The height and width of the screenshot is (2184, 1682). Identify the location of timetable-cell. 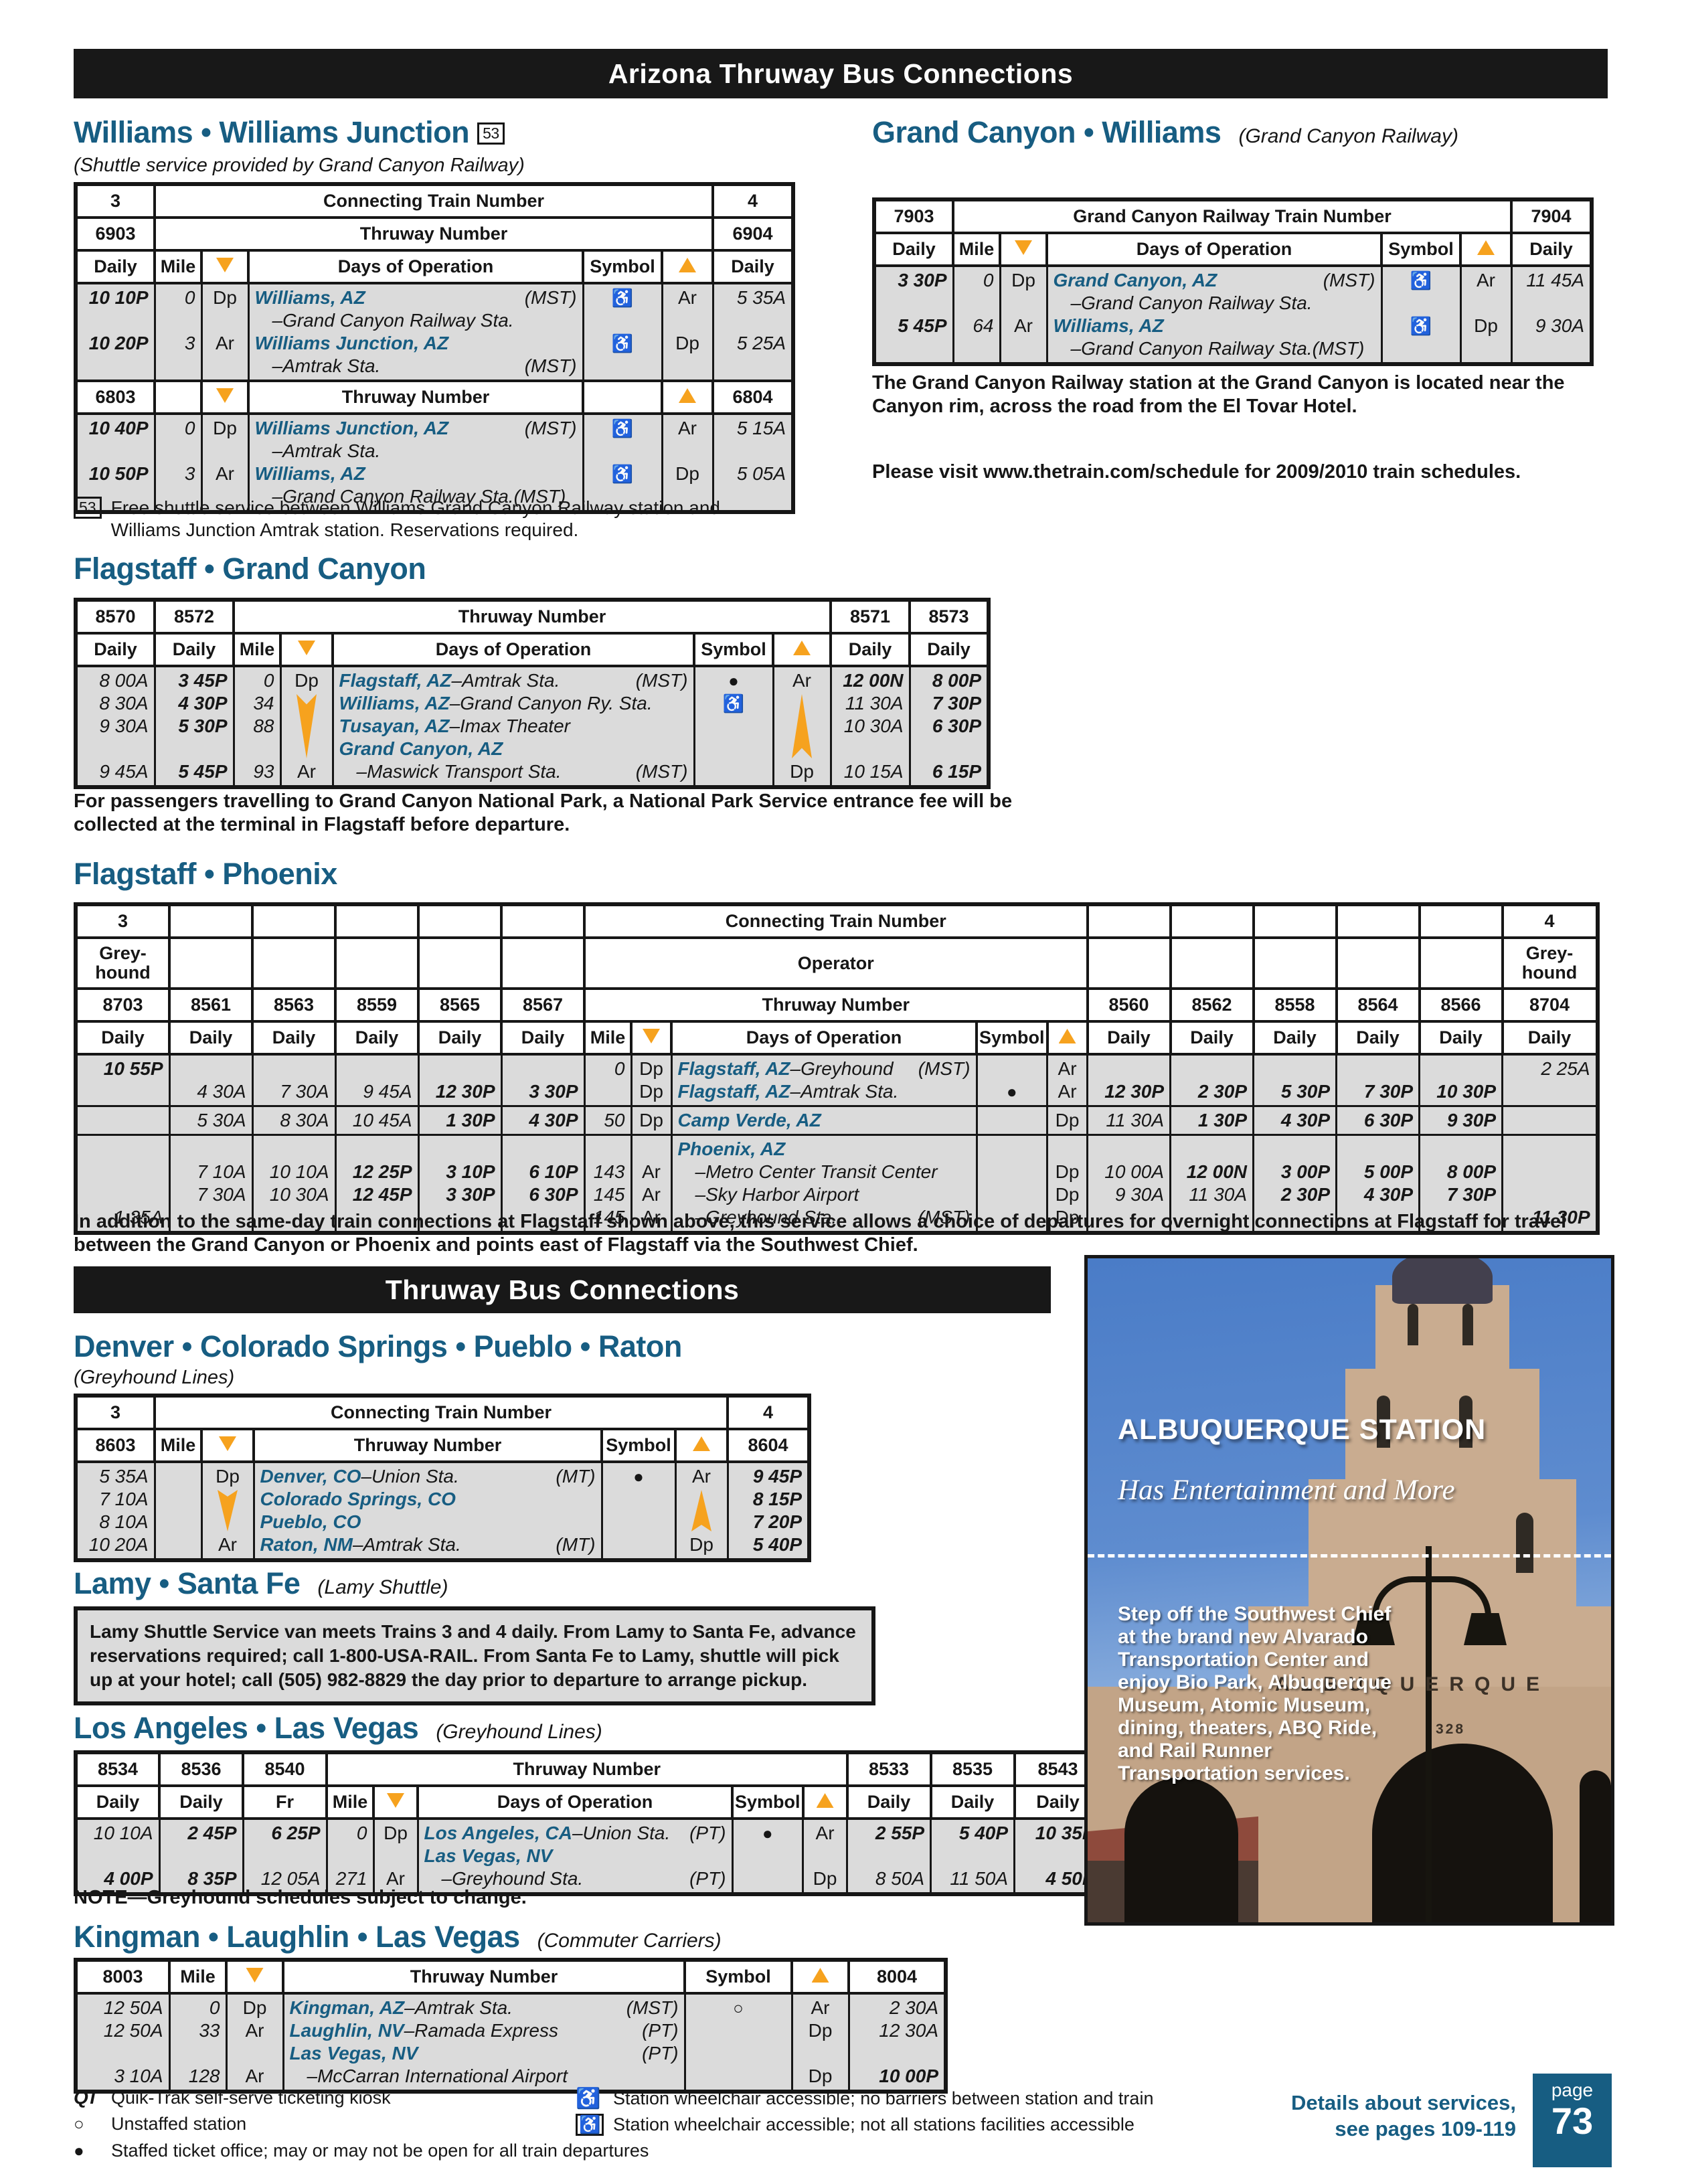
(178, 1511).